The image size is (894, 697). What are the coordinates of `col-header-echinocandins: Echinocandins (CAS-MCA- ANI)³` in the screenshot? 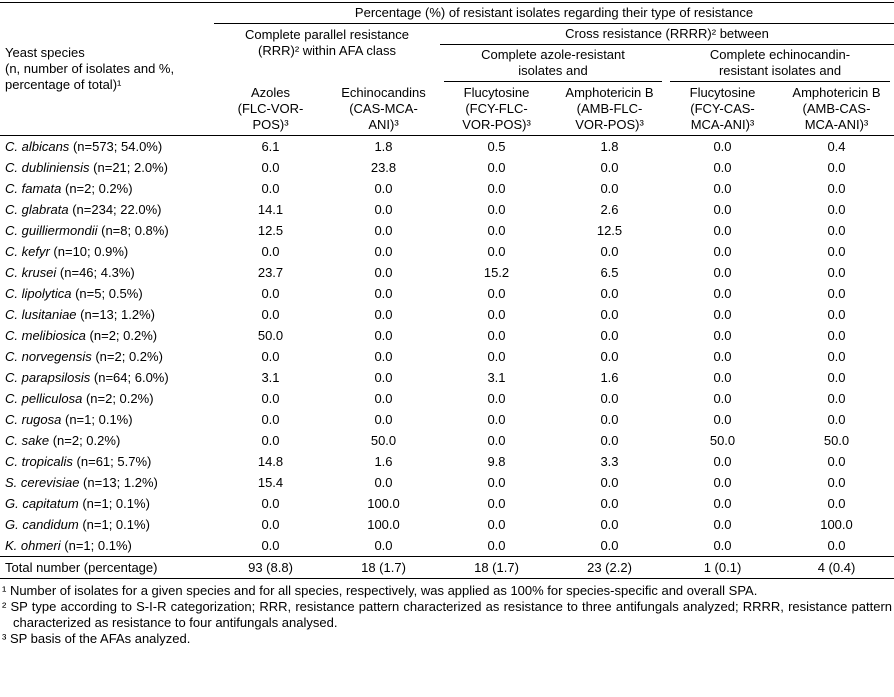 It's located at (383, 109).